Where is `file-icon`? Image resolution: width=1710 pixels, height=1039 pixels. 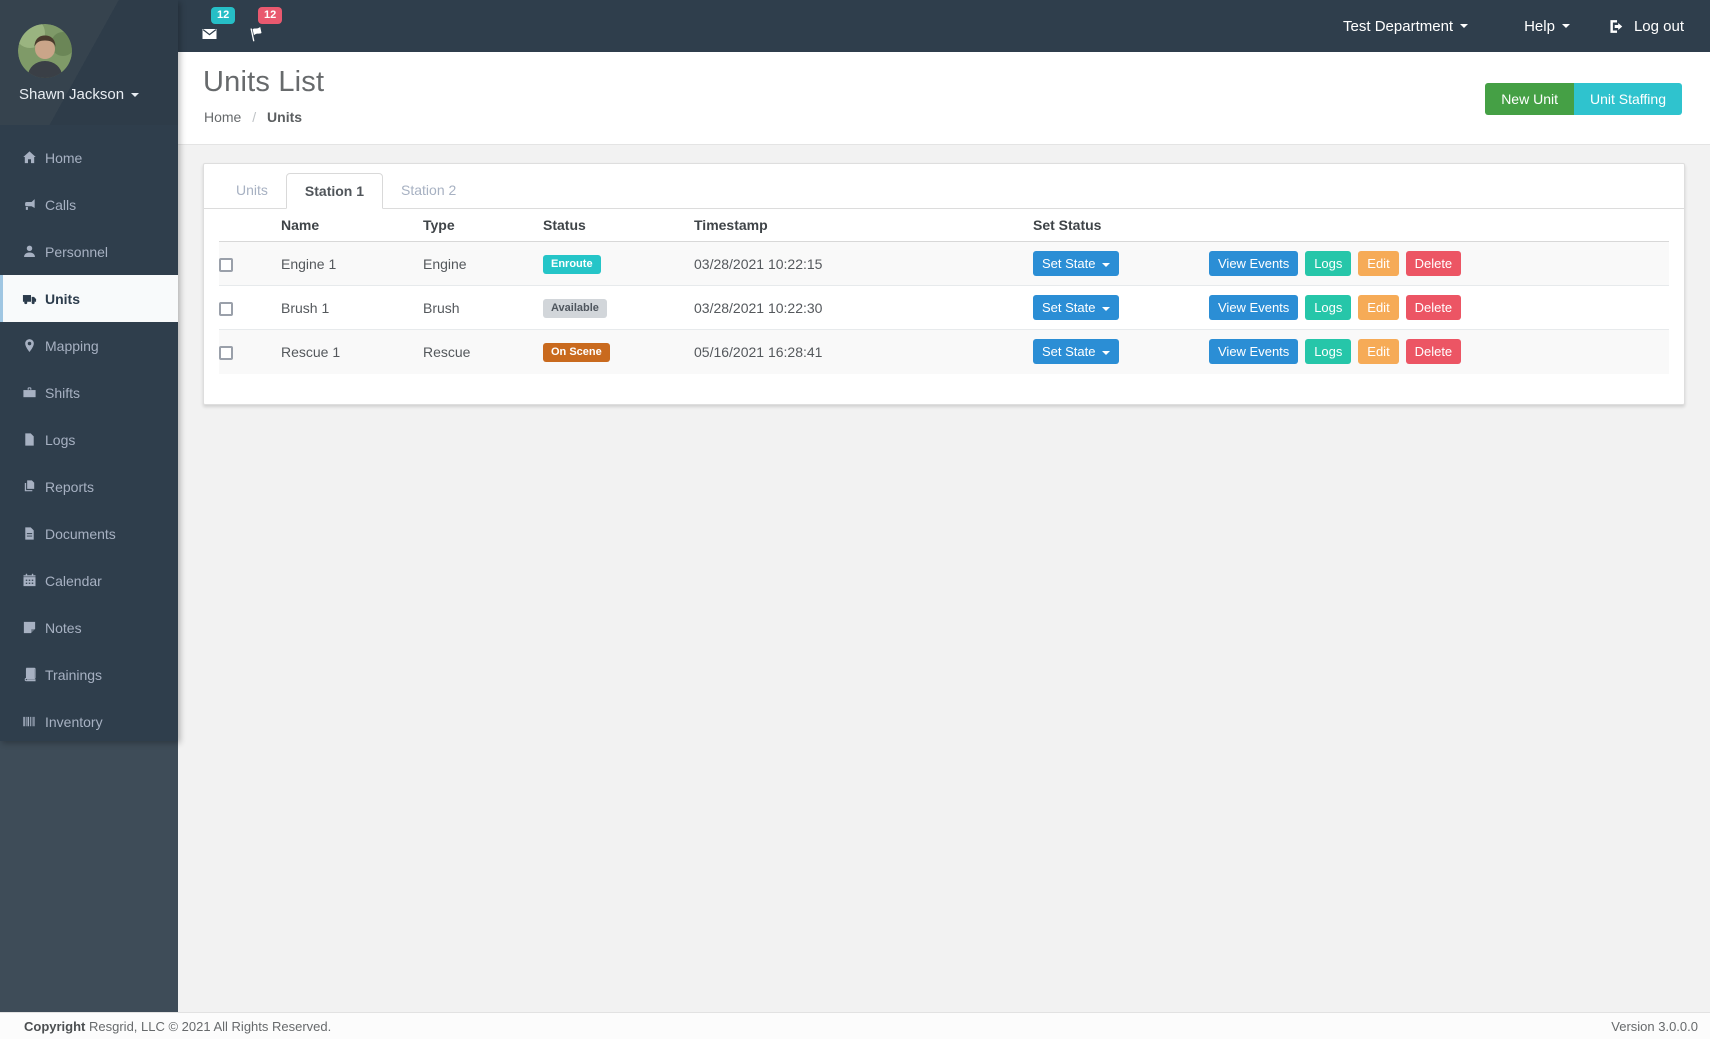
file-icon is located at coordinates (29, 439).